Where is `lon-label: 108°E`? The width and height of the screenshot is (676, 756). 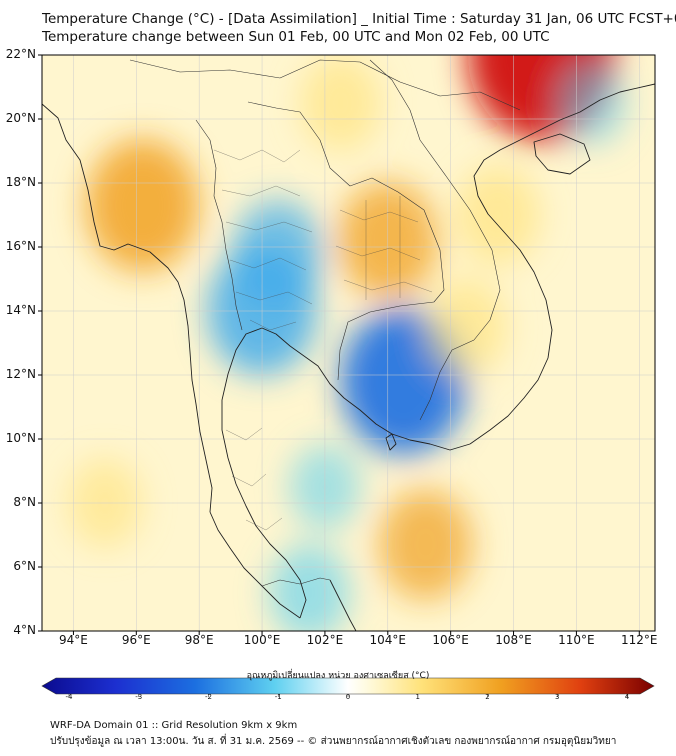 lon-label: 108°E is located at coordinates (513, 640).